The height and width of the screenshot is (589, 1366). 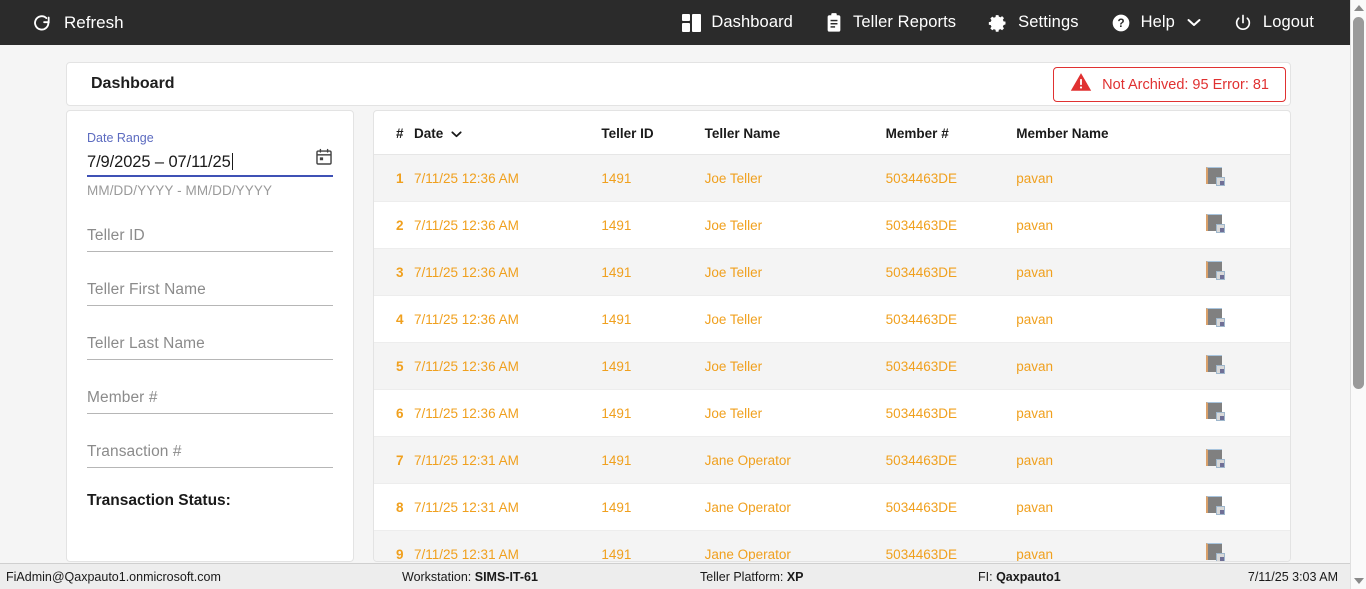 I want to click on cell-number: 3, so click(x=394, y=272).